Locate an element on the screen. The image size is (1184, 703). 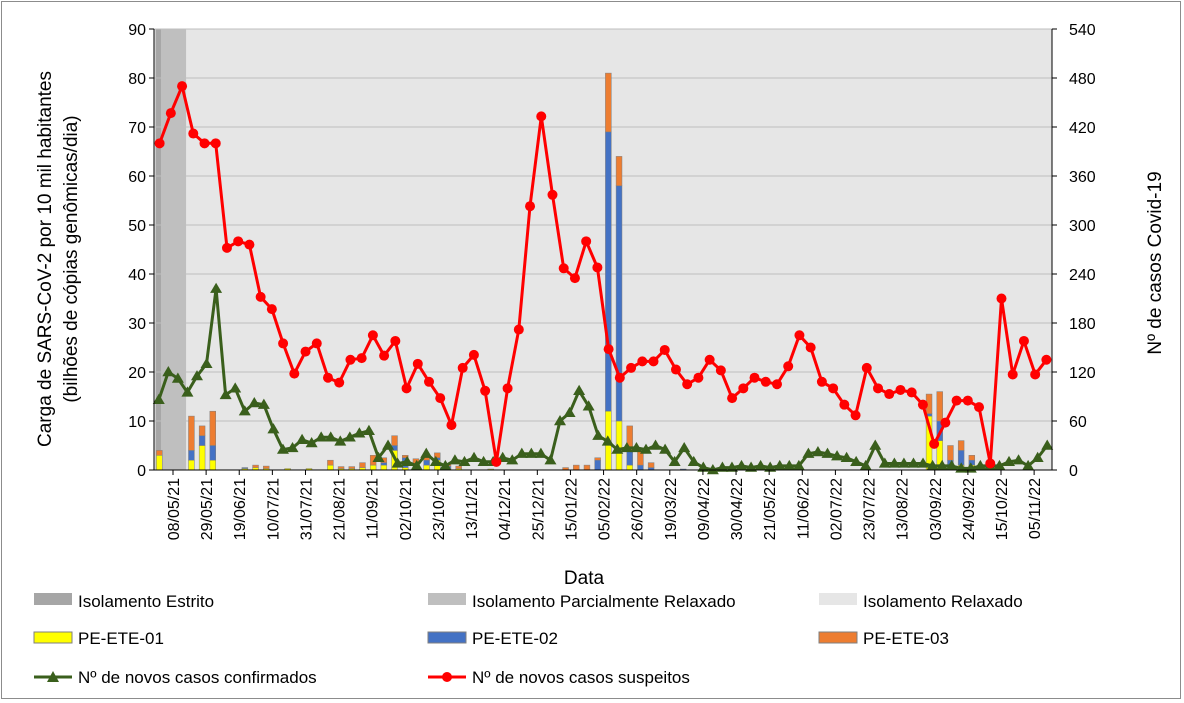
x-tick-label: 15/01/22 is located at coordinates (571, 509).